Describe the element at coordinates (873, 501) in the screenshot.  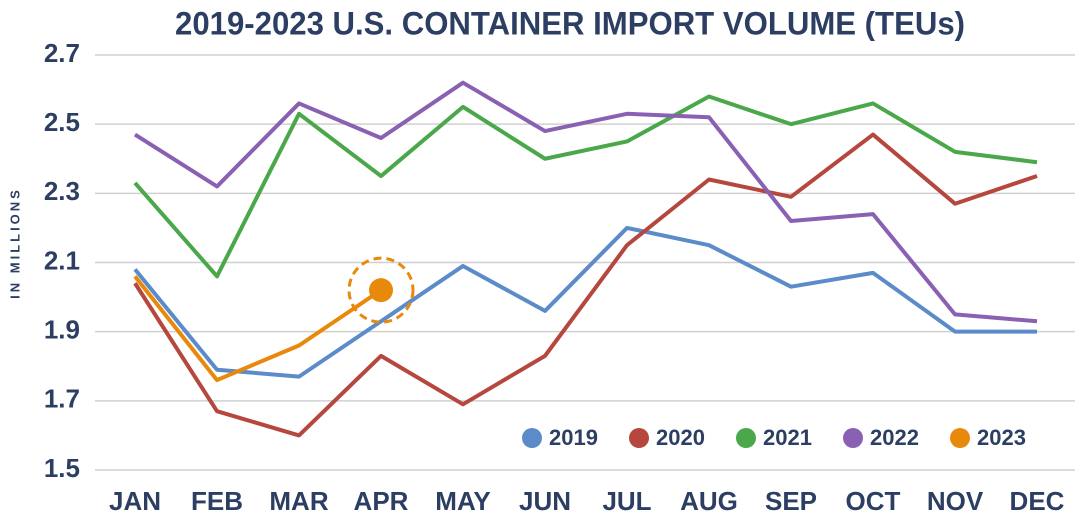
I see `x-tick-label: OCT` at that location.